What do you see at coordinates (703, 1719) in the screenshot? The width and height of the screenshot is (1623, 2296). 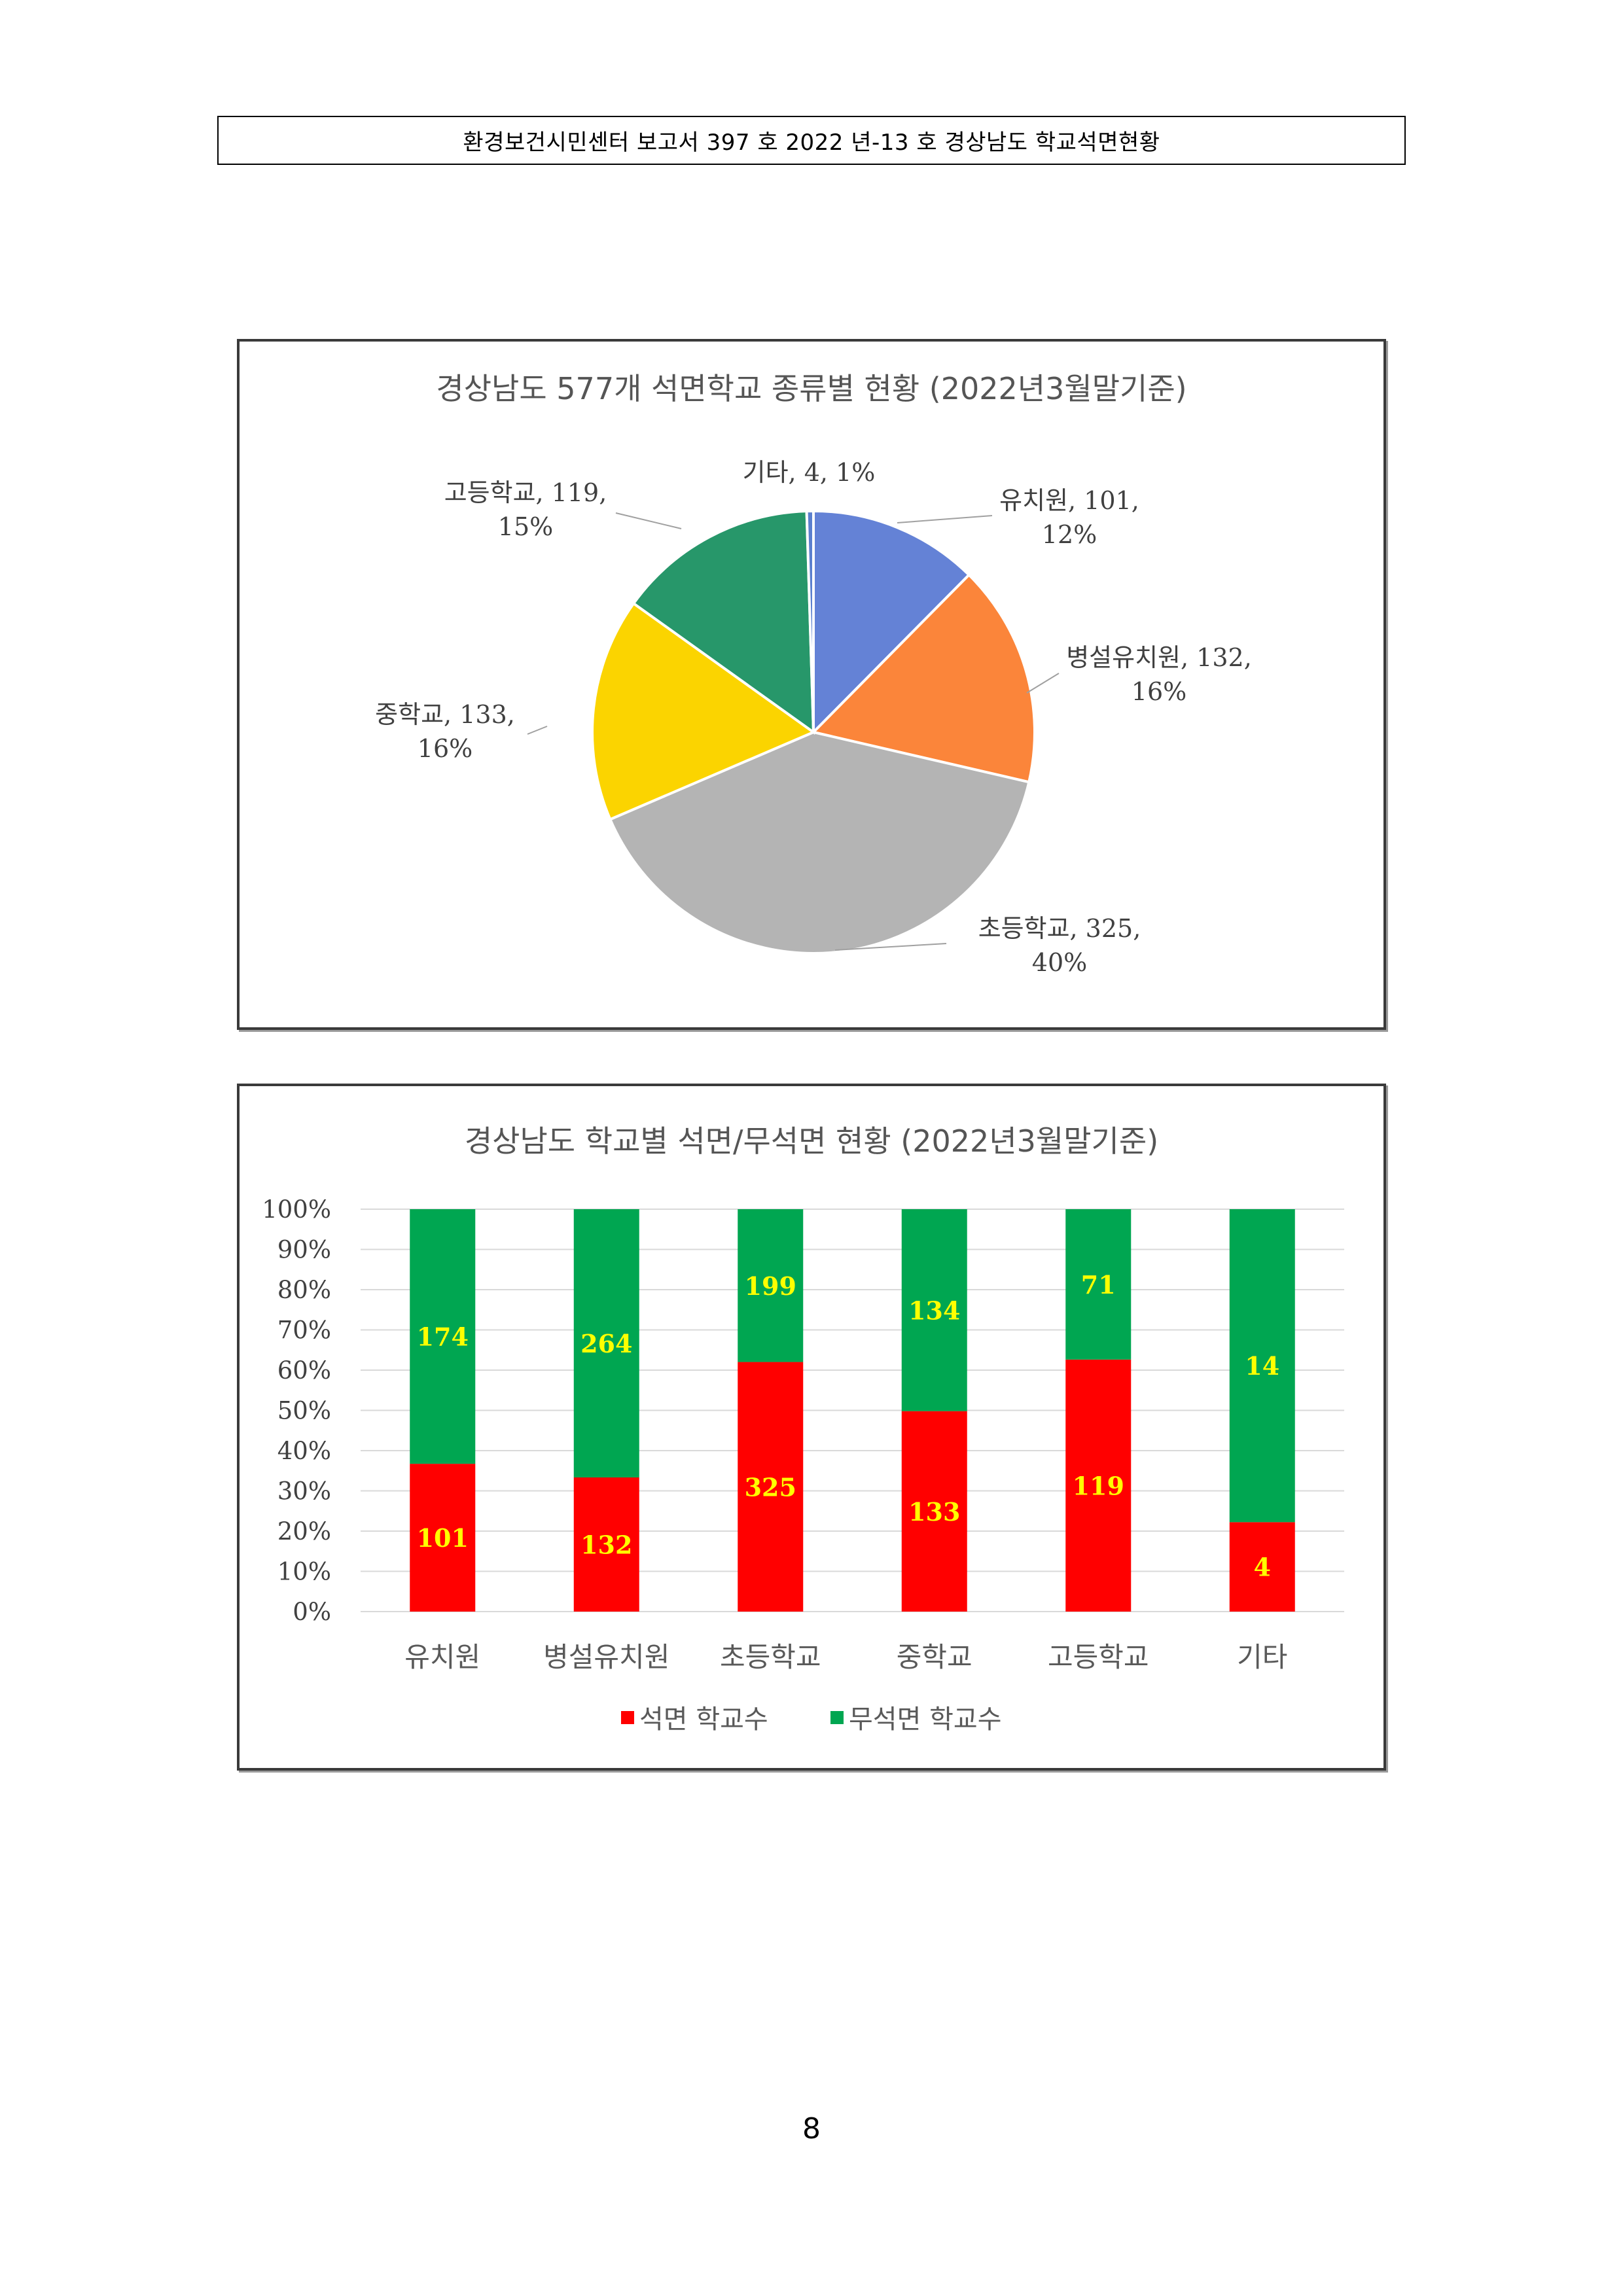 I see `legend-label-0: 석면 학교수` at bounding box center [703, 1719].